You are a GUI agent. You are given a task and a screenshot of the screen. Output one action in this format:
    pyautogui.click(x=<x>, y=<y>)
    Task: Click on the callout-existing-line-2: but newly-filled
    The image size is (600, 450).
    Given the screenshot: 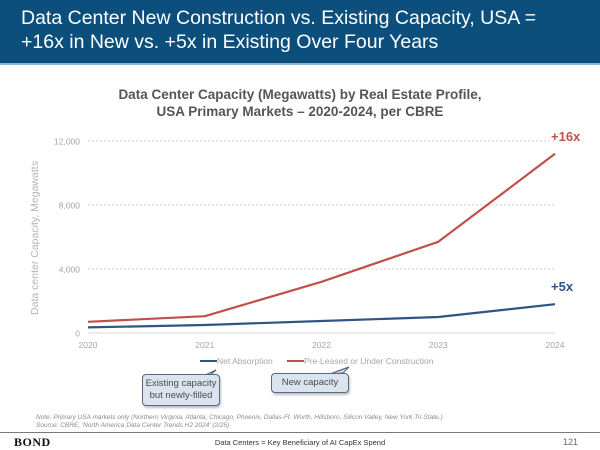 What is the action you would take?
    pyautogui.click(x=181, y=395)
    